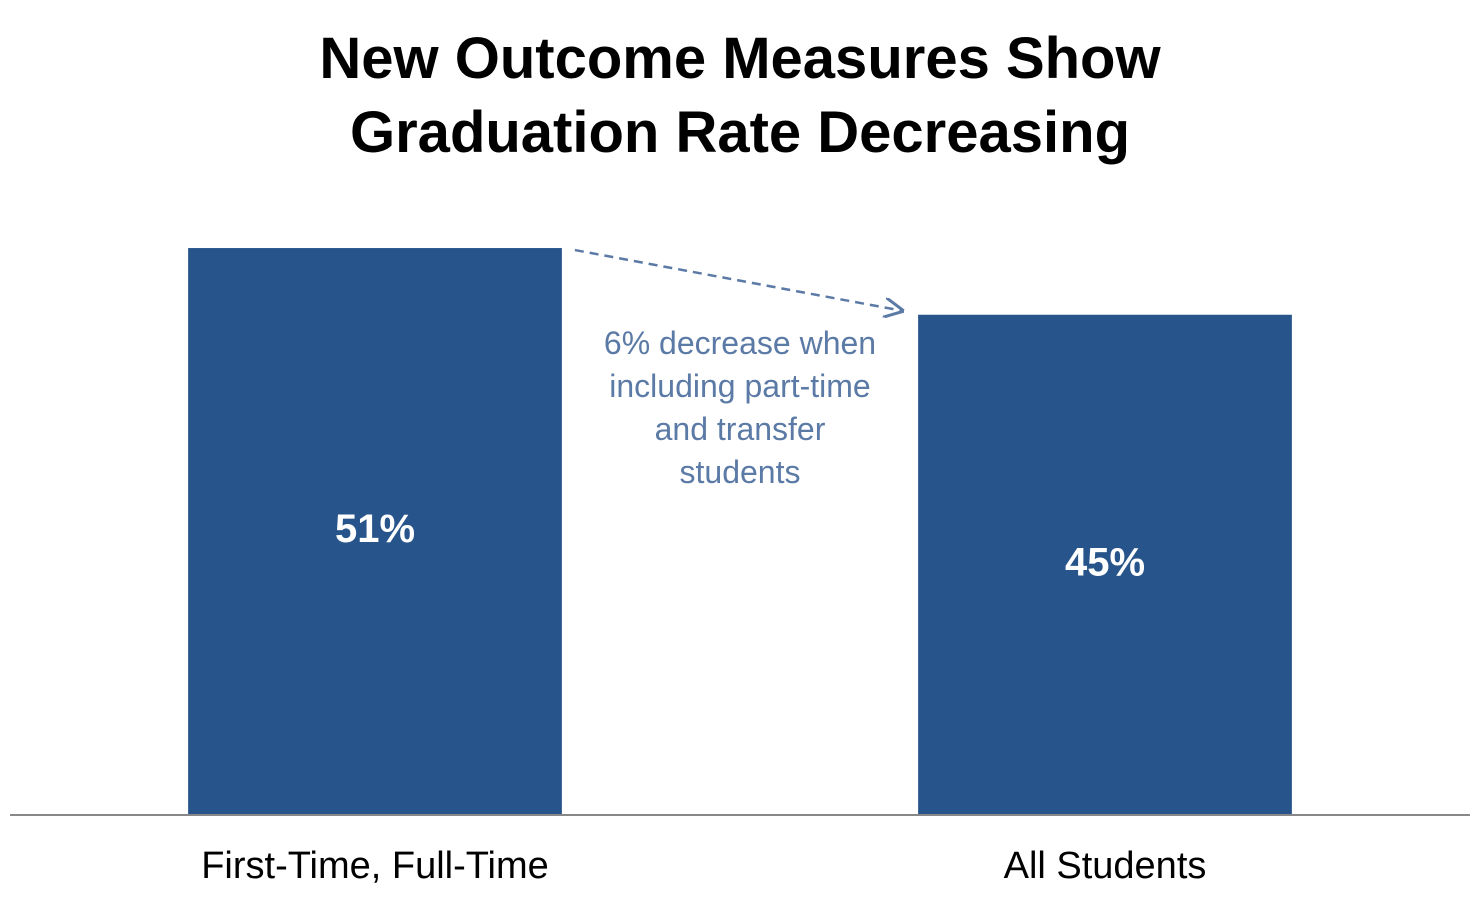 Image resolution: width=1480 pixels, height=898 pixels. Describe the element at coordinates (738, 279) in the screenshot. I see `annotation-arrow` at that location.